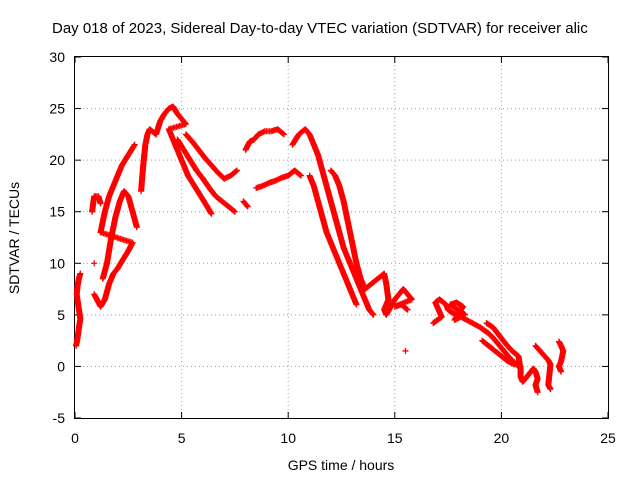 This screenshot has height=480, width=640. Describe the element at coordinates (57, 263) in the screenshot. I see `y-tick-label: 10` at that location.